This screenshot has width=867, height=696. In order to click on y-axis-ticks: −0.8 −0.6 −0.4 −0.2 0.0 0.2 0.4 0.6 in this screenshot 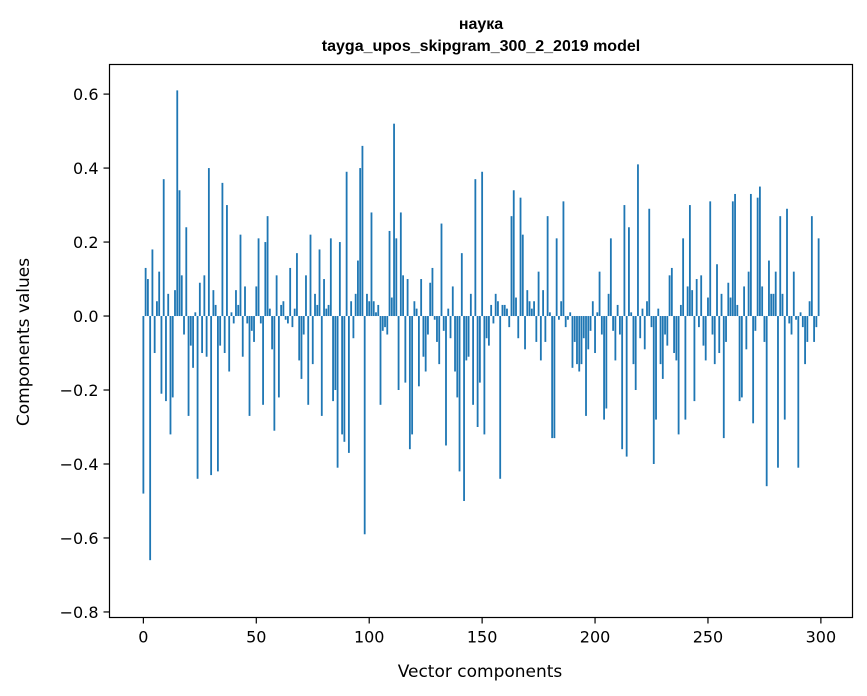, I will do `click(85, 353)`.